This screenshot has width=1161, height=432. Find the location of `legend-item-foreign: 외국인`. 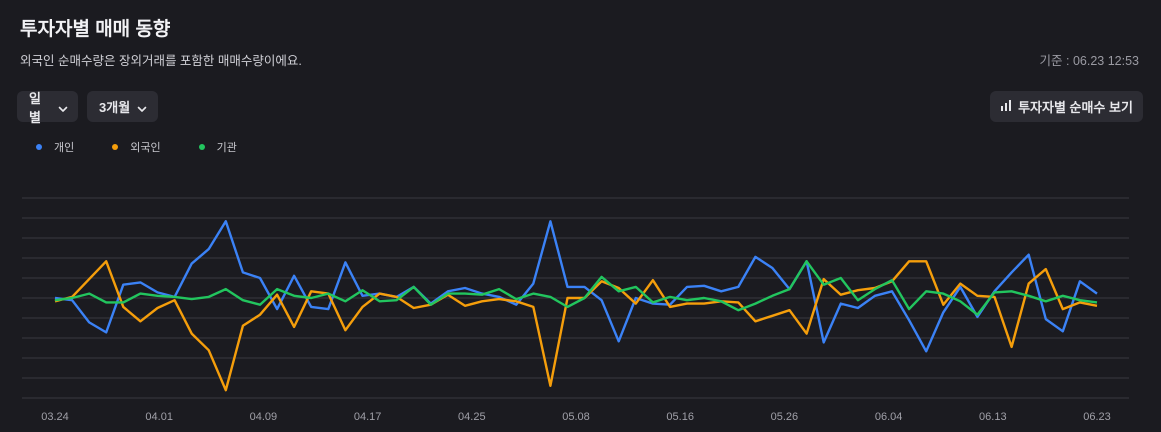

legend-item-foreign: 외국인 is located at coordinates (136, 147).